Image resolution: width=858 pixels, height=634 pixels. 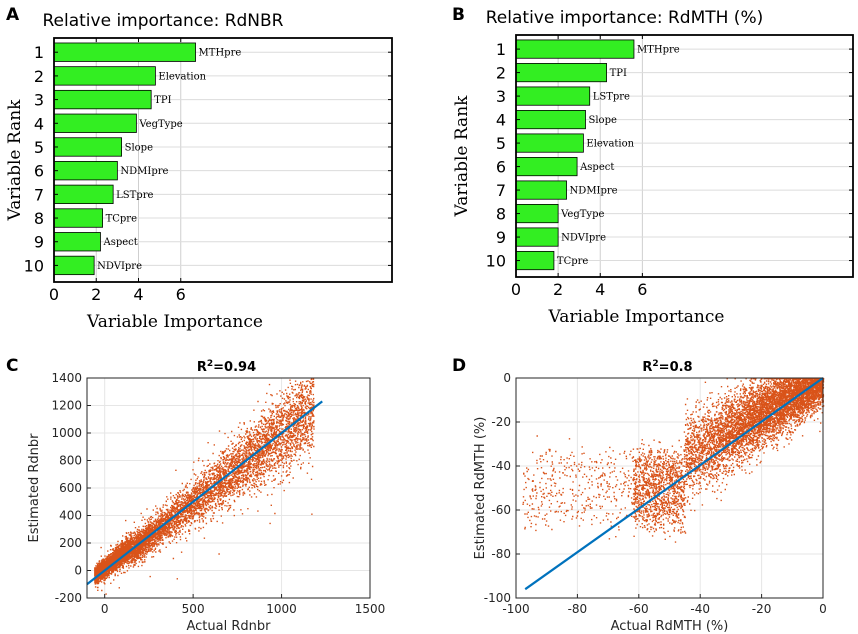 I want to click on chart-title: Relative importance: RdNBR, so click(x=162, y=21).